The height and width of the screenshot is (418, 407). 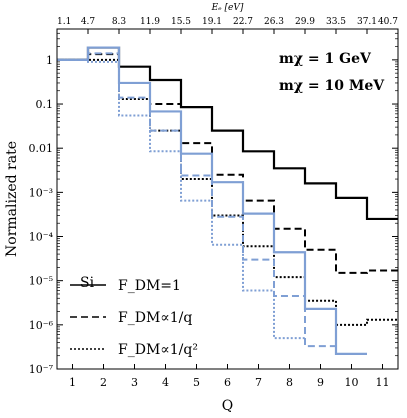 I want to click on legend-label-solid: F_DM=1, so click(x=149, y=286).